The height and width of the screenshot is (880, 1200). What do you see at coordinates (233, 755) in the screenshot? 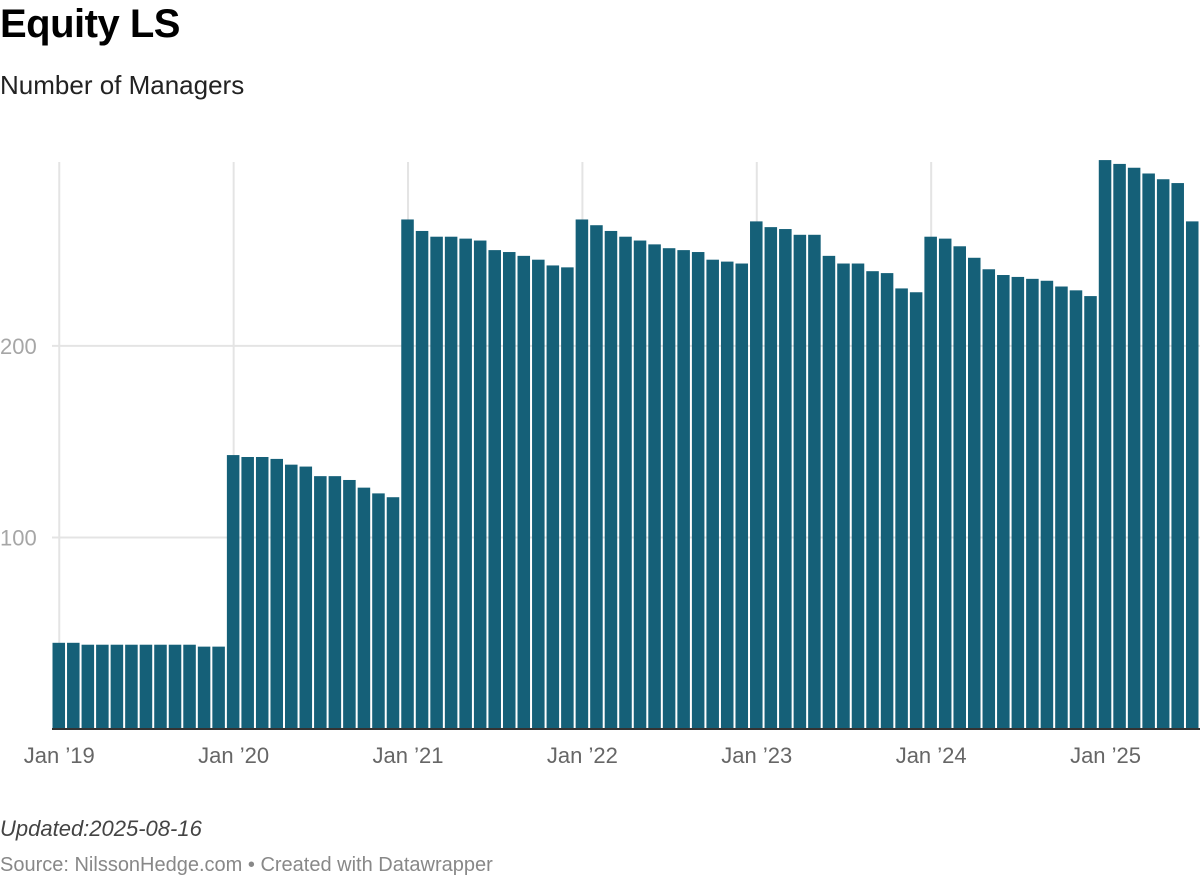
I see `x-tick-label: Jan ’20` at bounding box center [233, 755].